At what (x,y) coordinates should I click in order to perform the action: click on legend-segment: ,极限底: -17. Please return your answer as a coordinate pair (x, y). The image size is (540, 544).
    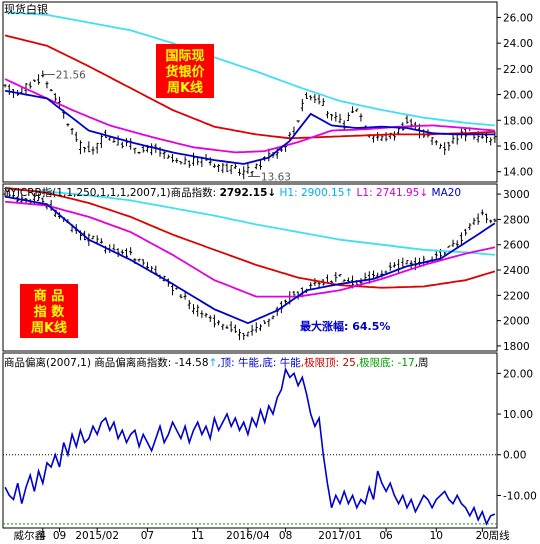
    Looking at the image, I should click on (385, 362).